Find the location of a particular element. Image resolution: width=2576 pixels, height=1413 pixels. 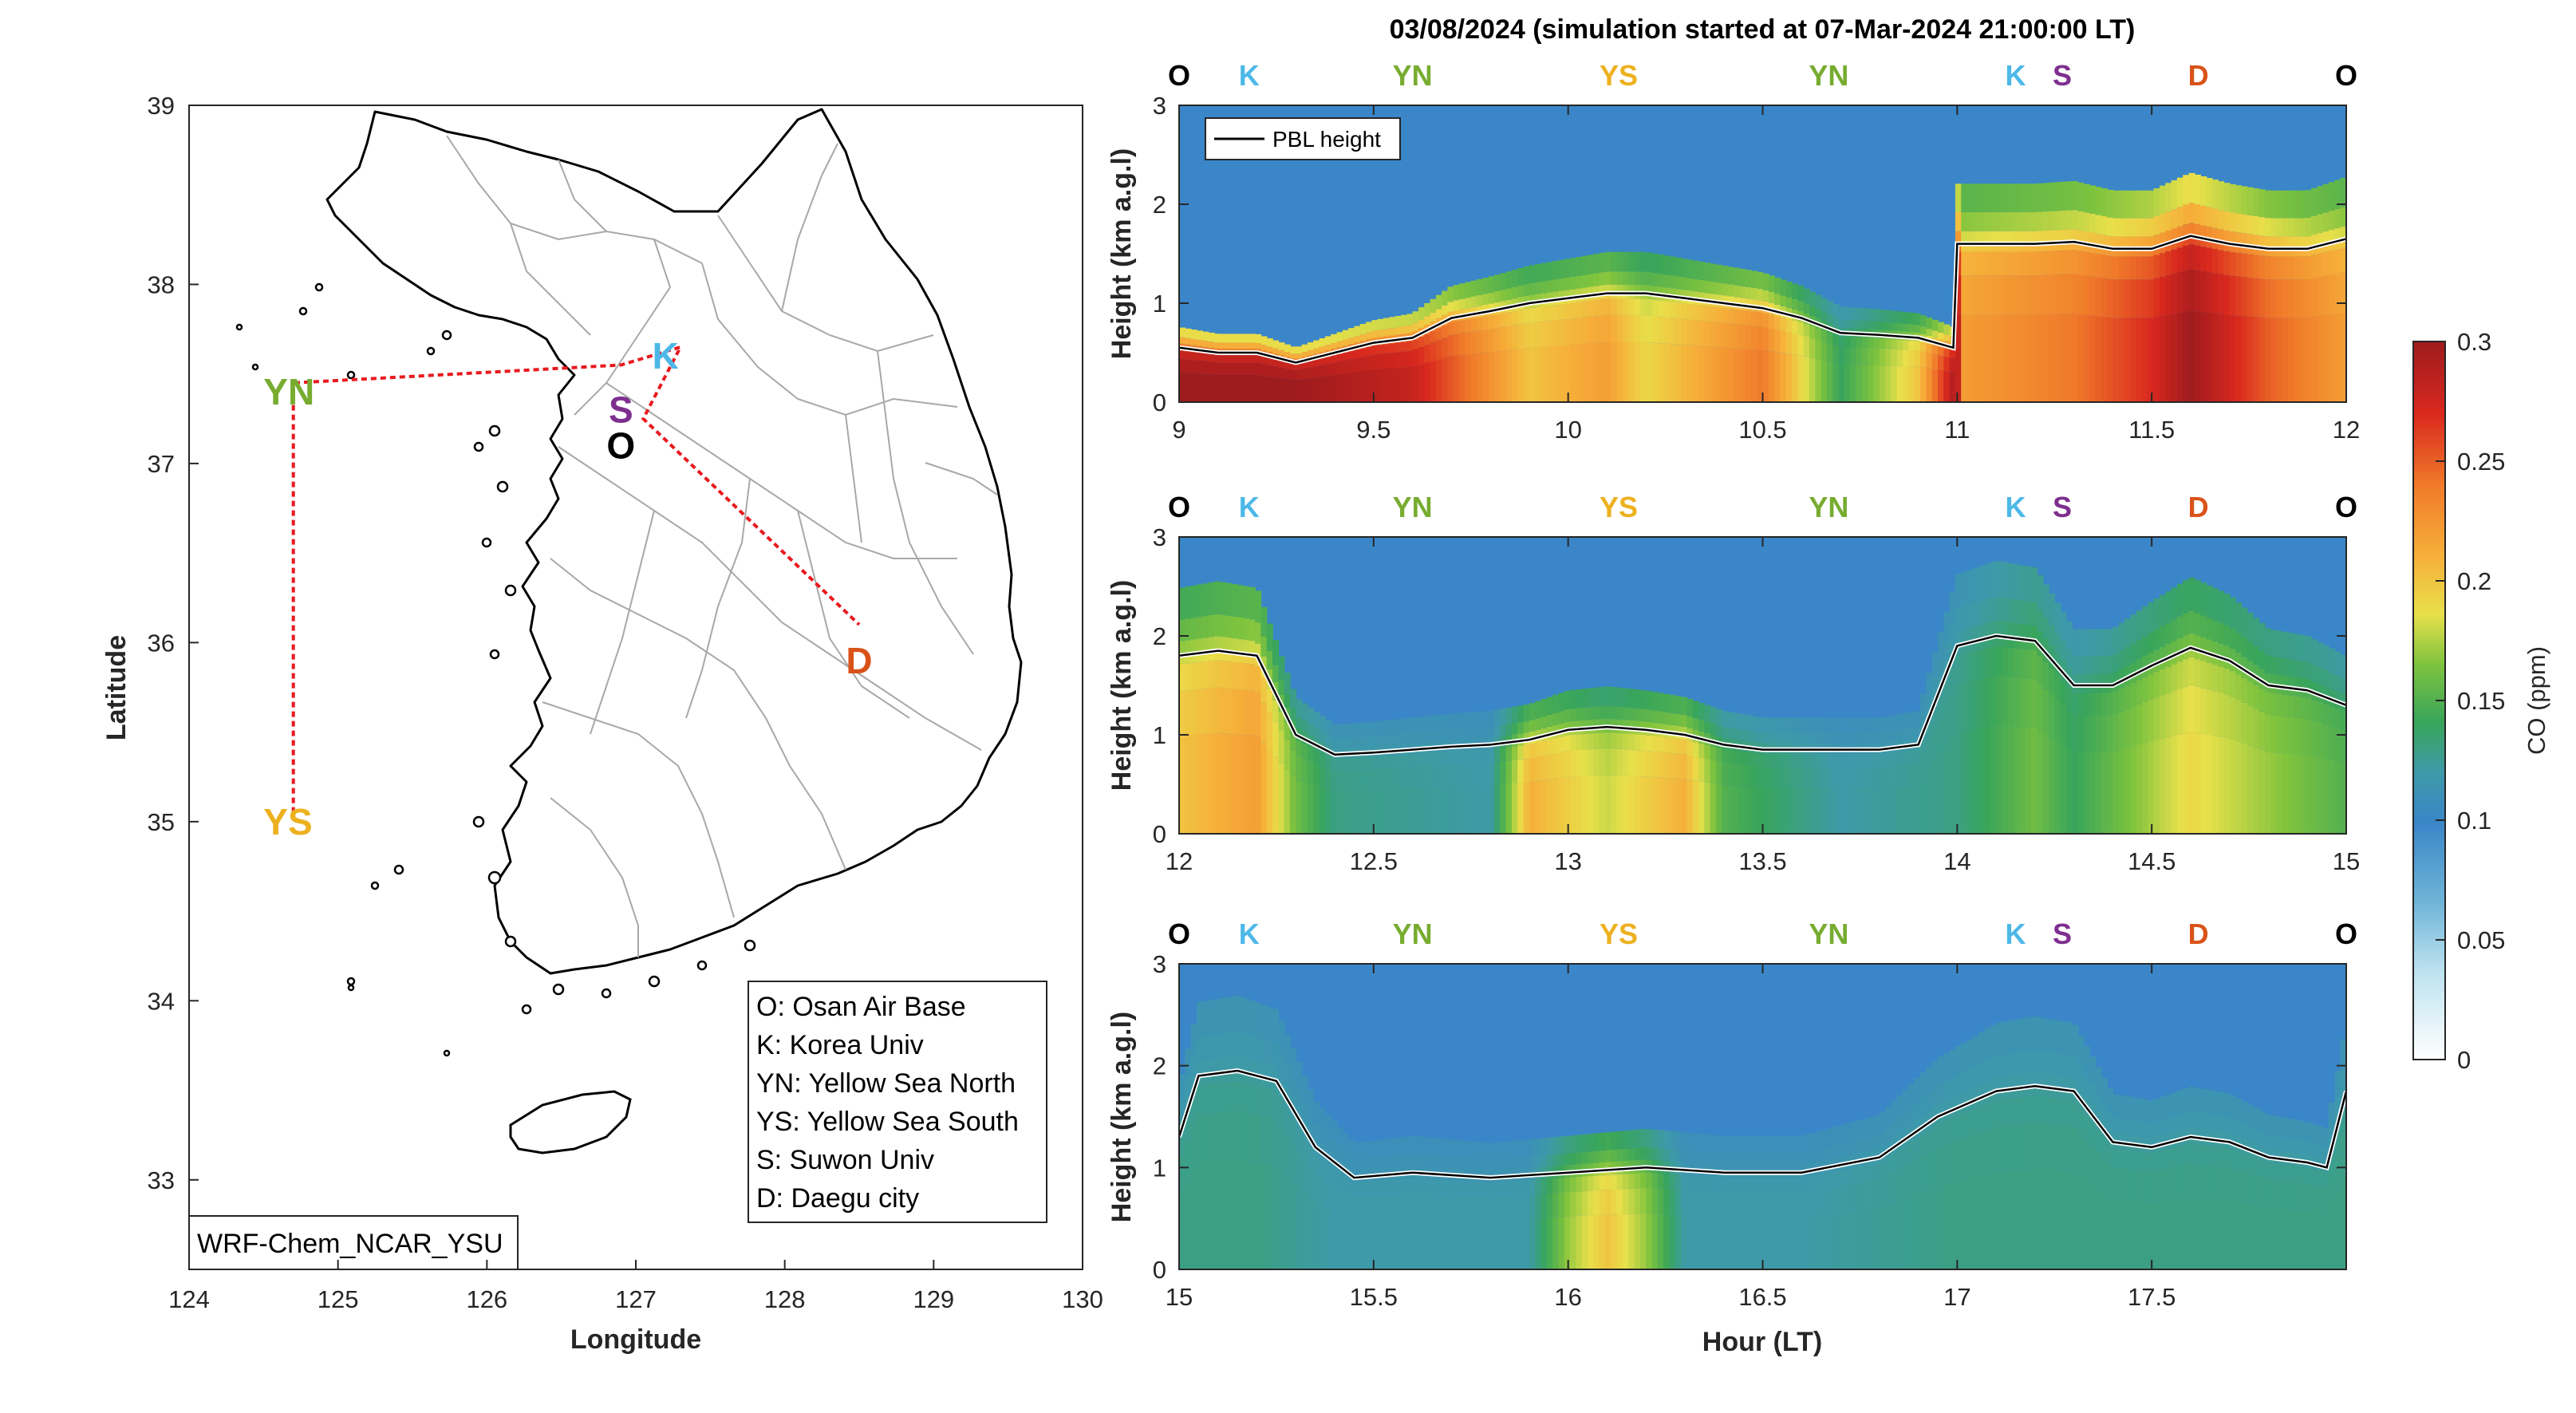

model-label-box is located at coordinates (354, 1242).